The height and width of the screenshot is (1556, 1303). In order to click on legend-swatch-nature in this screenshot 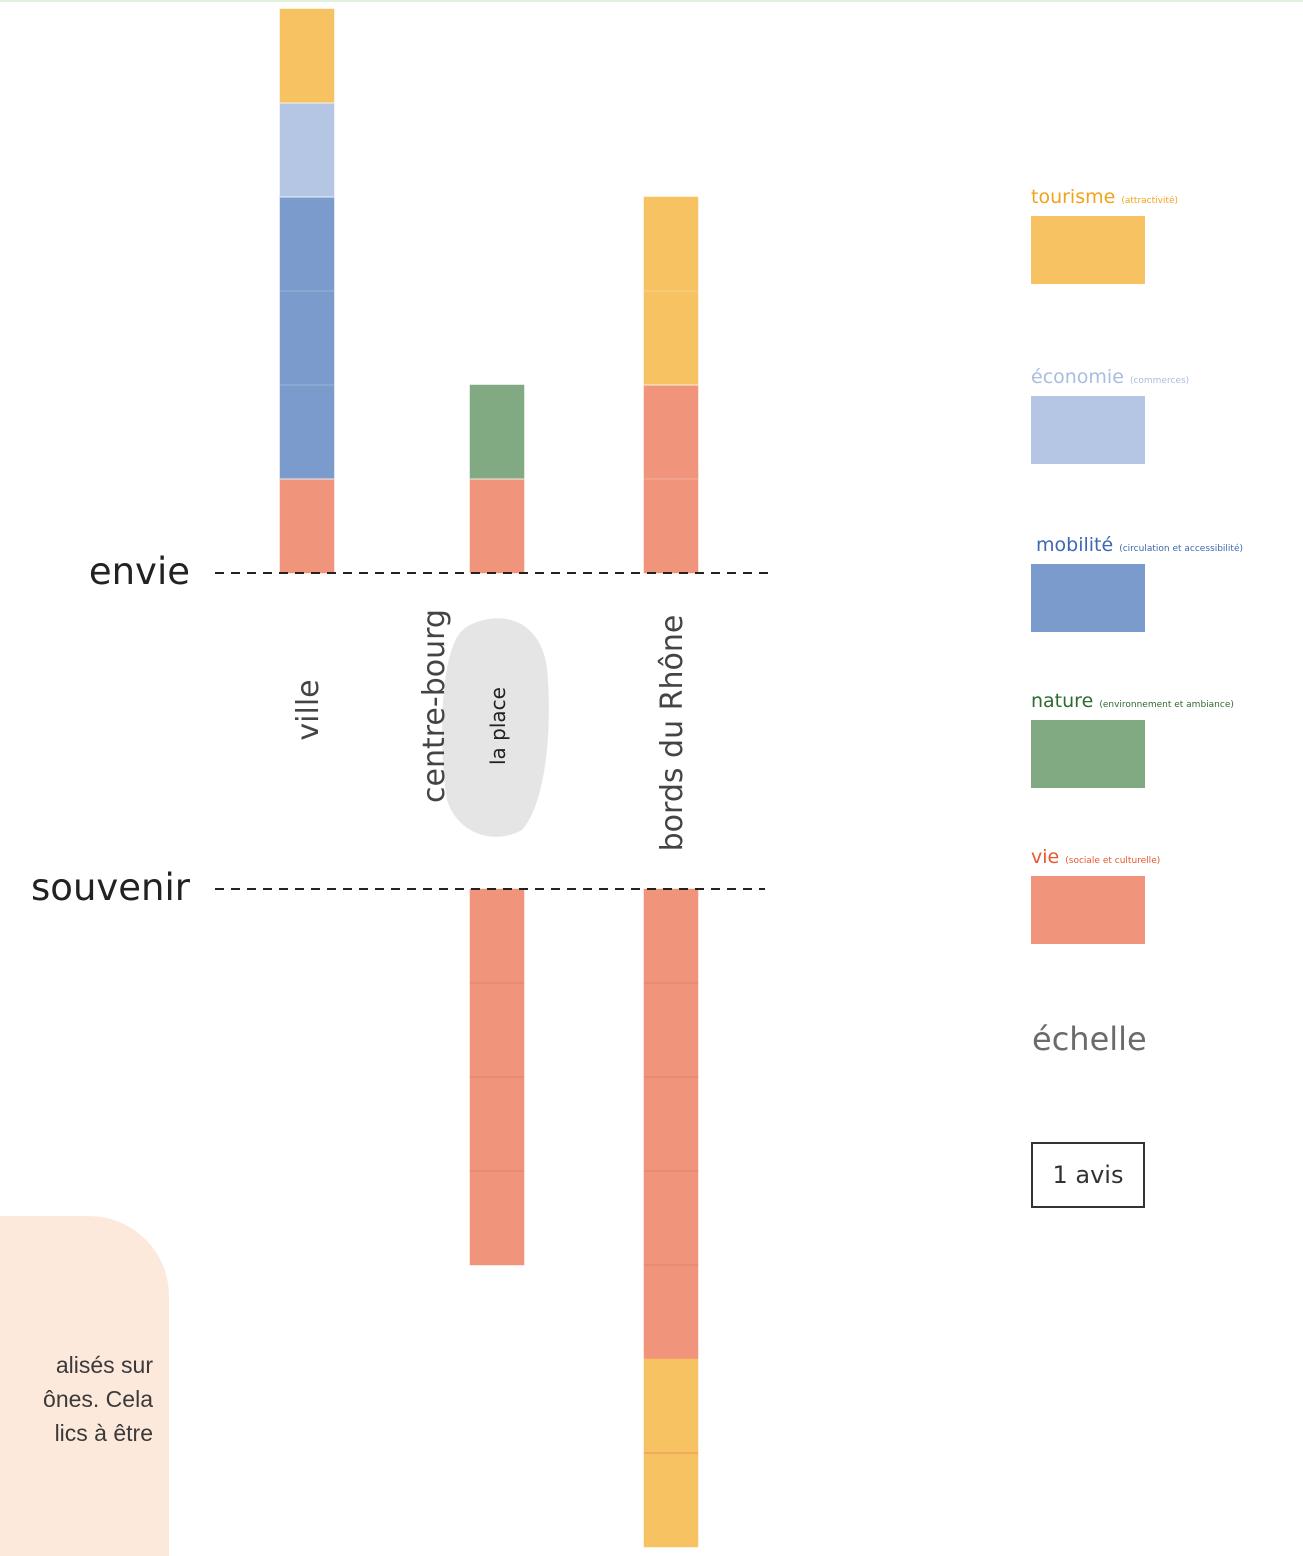, I will do `click(1088, 754)`.